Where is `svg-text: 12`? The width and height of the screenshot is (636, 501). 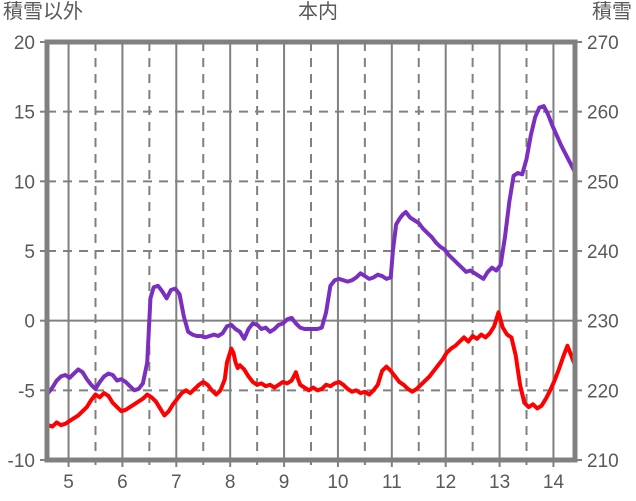 svg-text: 12 is located at coordinates (445, 482).